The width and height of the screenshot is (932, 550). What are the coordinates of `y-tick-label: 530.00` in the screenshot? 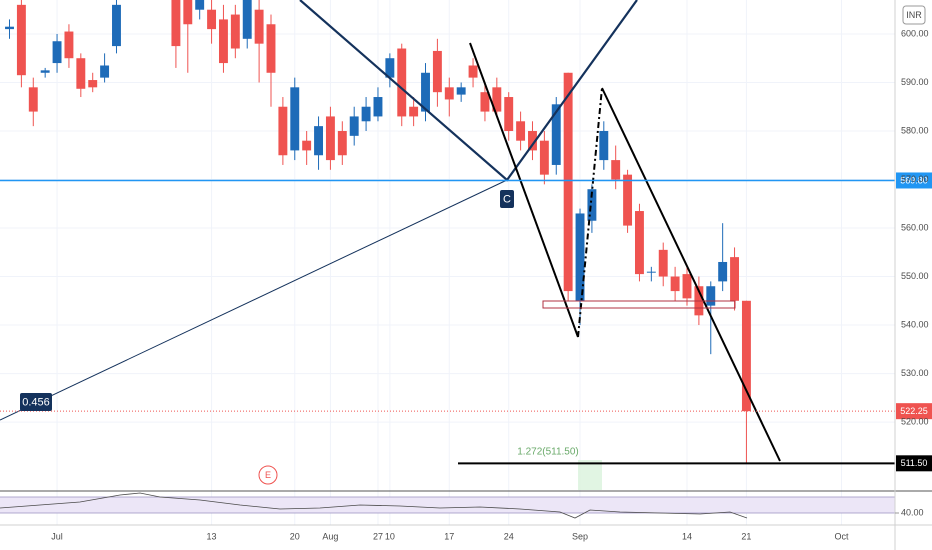 It's located at (915, 373).